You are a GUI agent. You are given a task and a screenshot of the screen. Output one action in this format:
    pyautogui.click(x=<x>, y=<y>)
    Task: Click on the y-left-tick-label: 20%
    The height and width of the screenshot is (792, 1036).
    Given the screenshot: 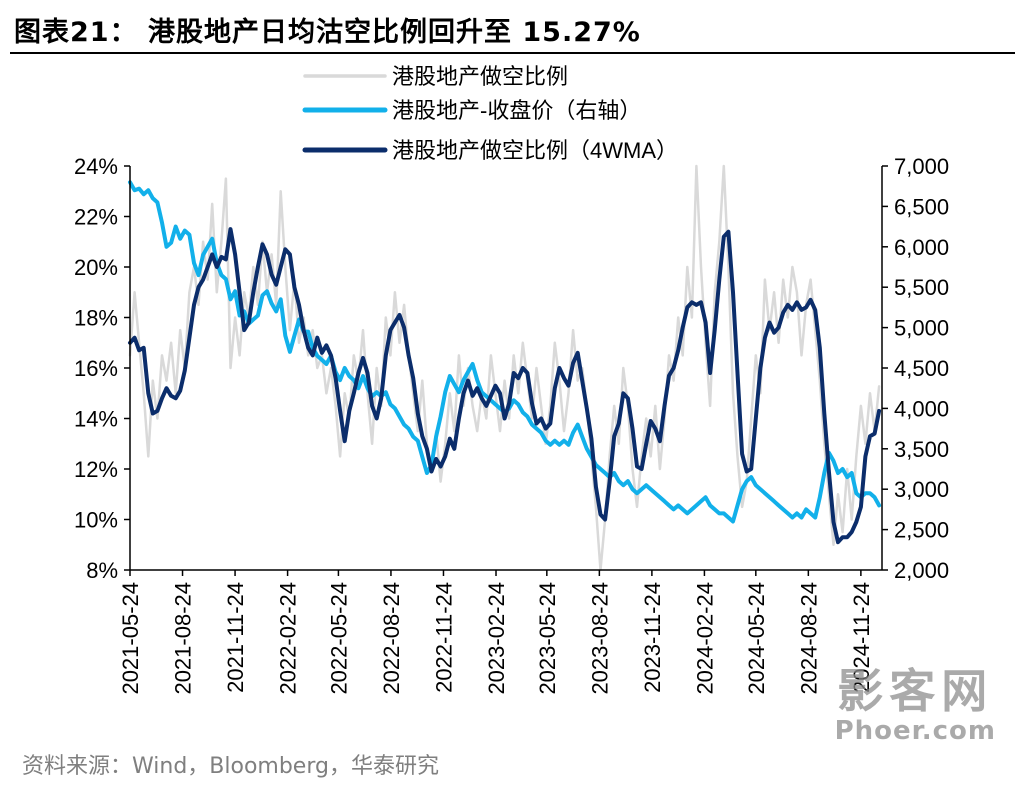 What is the action you would take?
    pyautogui.click(x=96, y=267)
    